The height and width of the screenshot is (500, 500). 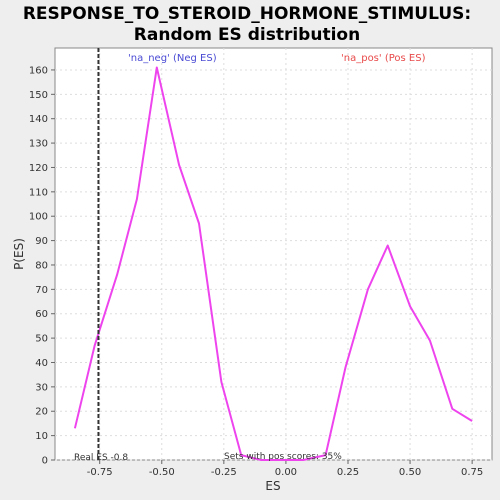 What do you see at coordinates (101, 458) in the screenshot?
I see `real-es-label: Real ES -0.8` at bounding box center [101, 458].